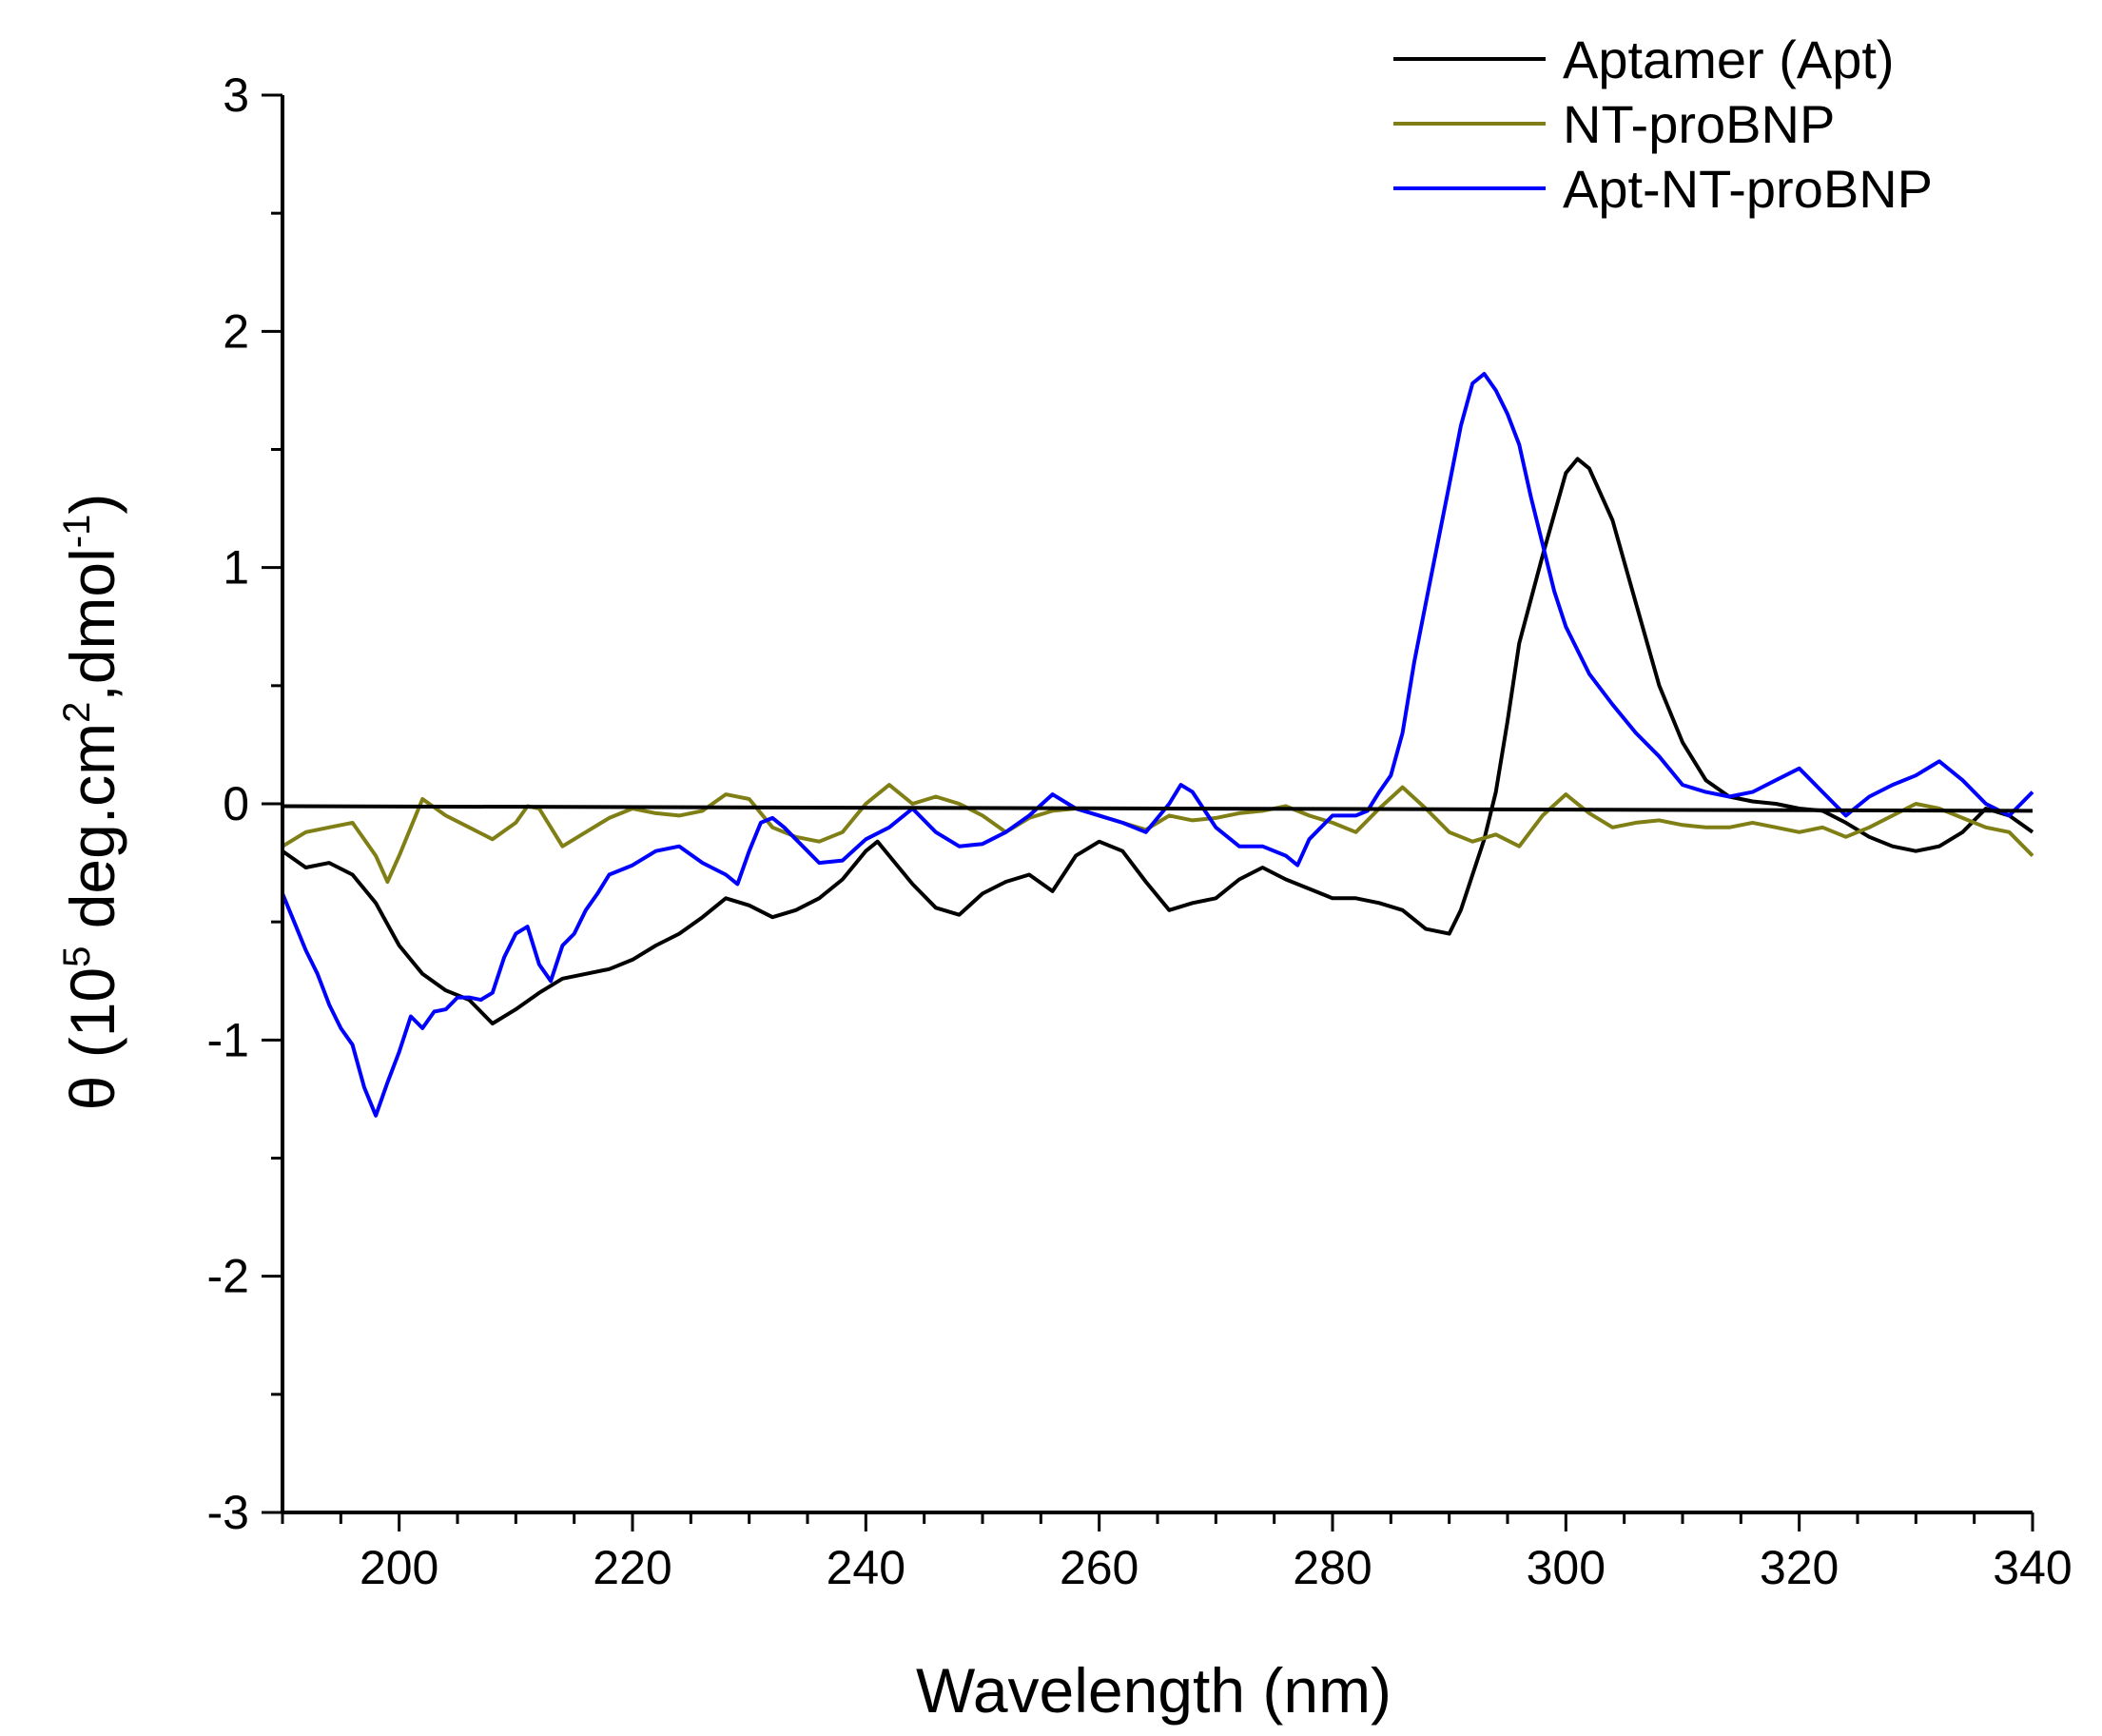 The width and height of the screenshot is (2102, 1736). Describe the element at coordinates (2032, 1568) in the screenshot. I see `x-tick-label: 340` at that location.